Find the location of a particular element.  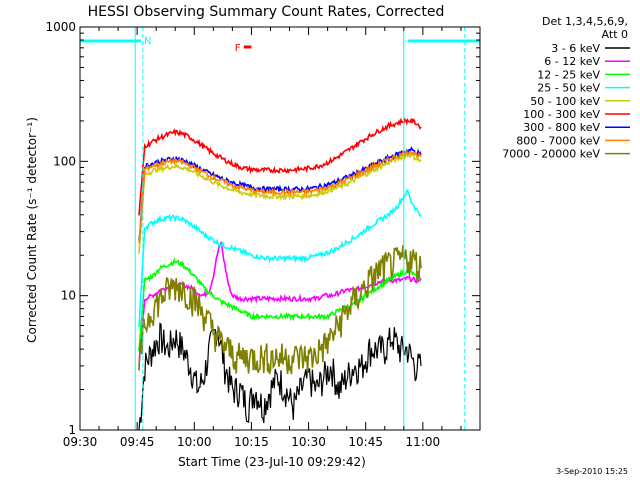

legend-label-5: 100 - 300 keV is located at coordinates (561, 114).